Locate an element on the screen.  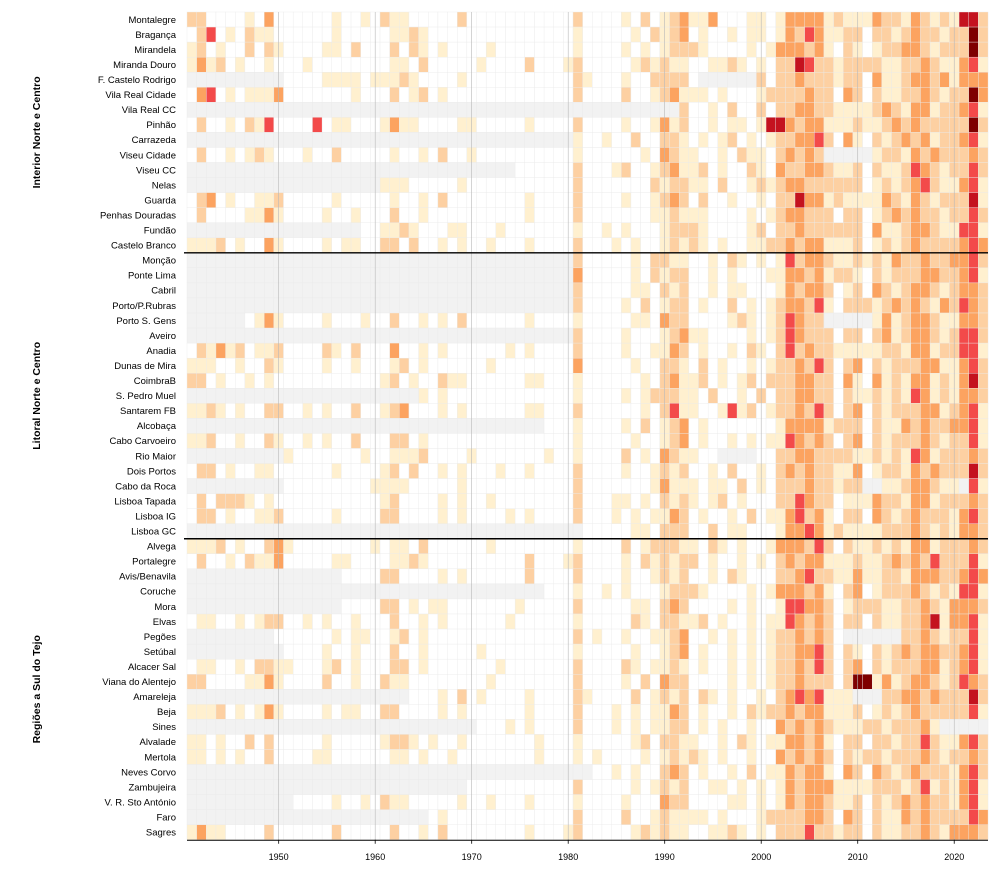
station-label: Cabo Carvoeiro is located at coordinates (142, 441).